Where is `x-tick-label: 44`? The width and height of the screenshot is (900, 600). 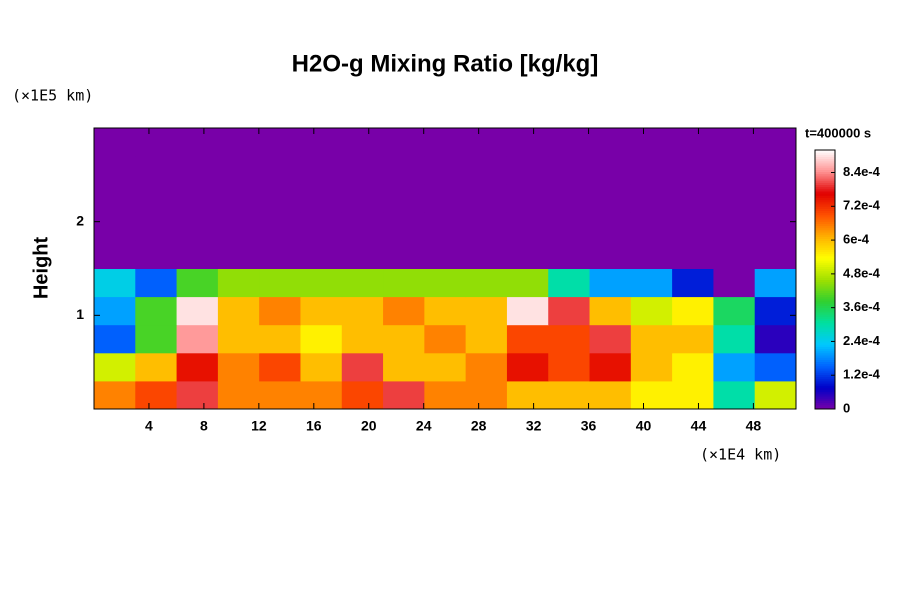
x-tick-label: 44 is located at coordinates (699, 426).